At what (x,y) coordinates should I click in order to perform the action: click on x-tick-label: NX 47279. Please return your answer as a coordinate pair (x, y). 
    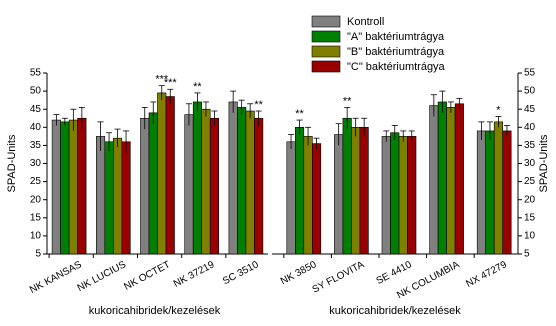
    Looking at the image, I should click on (486, 274).